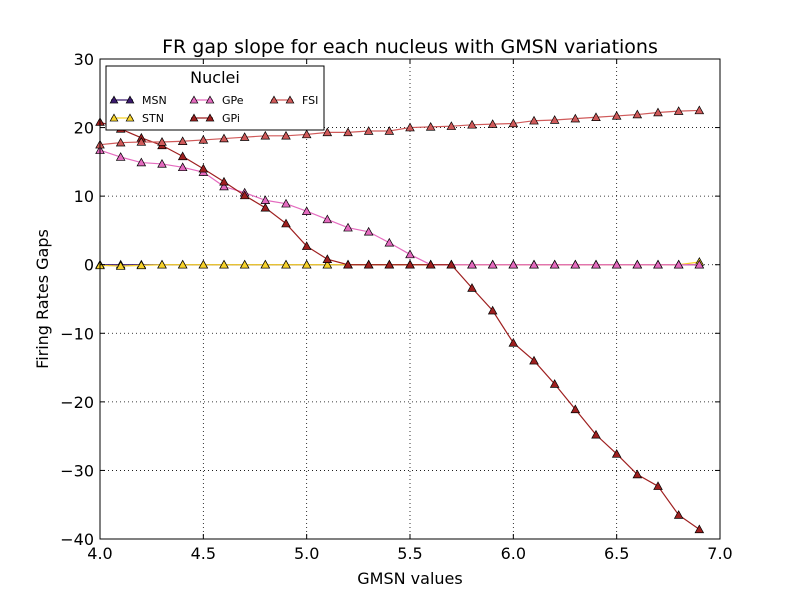  What do you see at coordinates (99, 553) in the screenshot?
I see `x-tick-label: 4.0` at bounding box center [99, 553].